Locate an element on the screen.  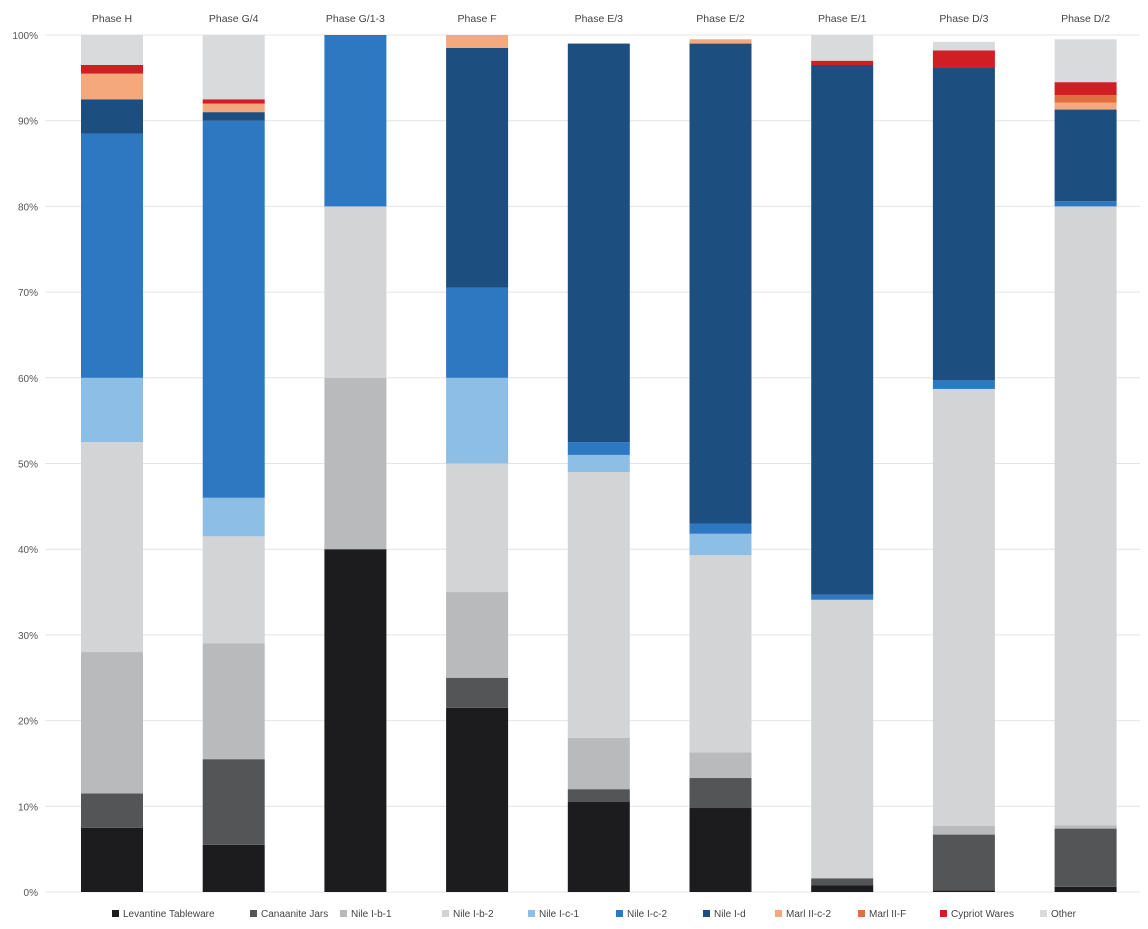
legend-label: Nile I-b-1 is located at coordinates (371, 914).